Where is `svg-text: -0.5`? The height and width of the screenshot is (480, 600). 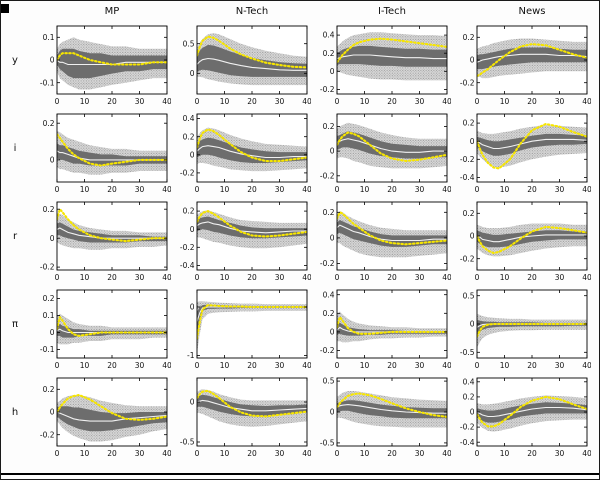
svg-text: -0.5 is located at coordinates (467, 352).